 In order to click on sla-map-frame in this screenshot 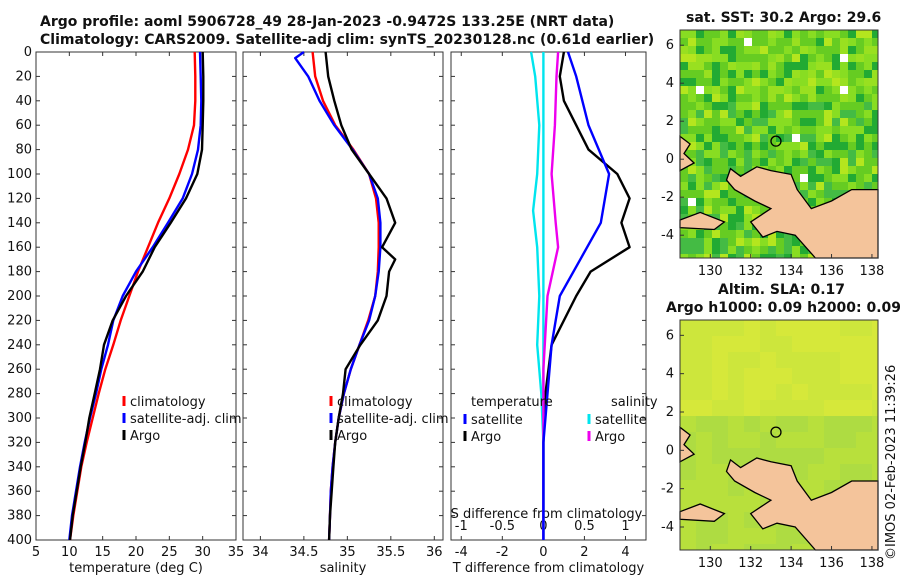, I will do `click(779, 435)`.